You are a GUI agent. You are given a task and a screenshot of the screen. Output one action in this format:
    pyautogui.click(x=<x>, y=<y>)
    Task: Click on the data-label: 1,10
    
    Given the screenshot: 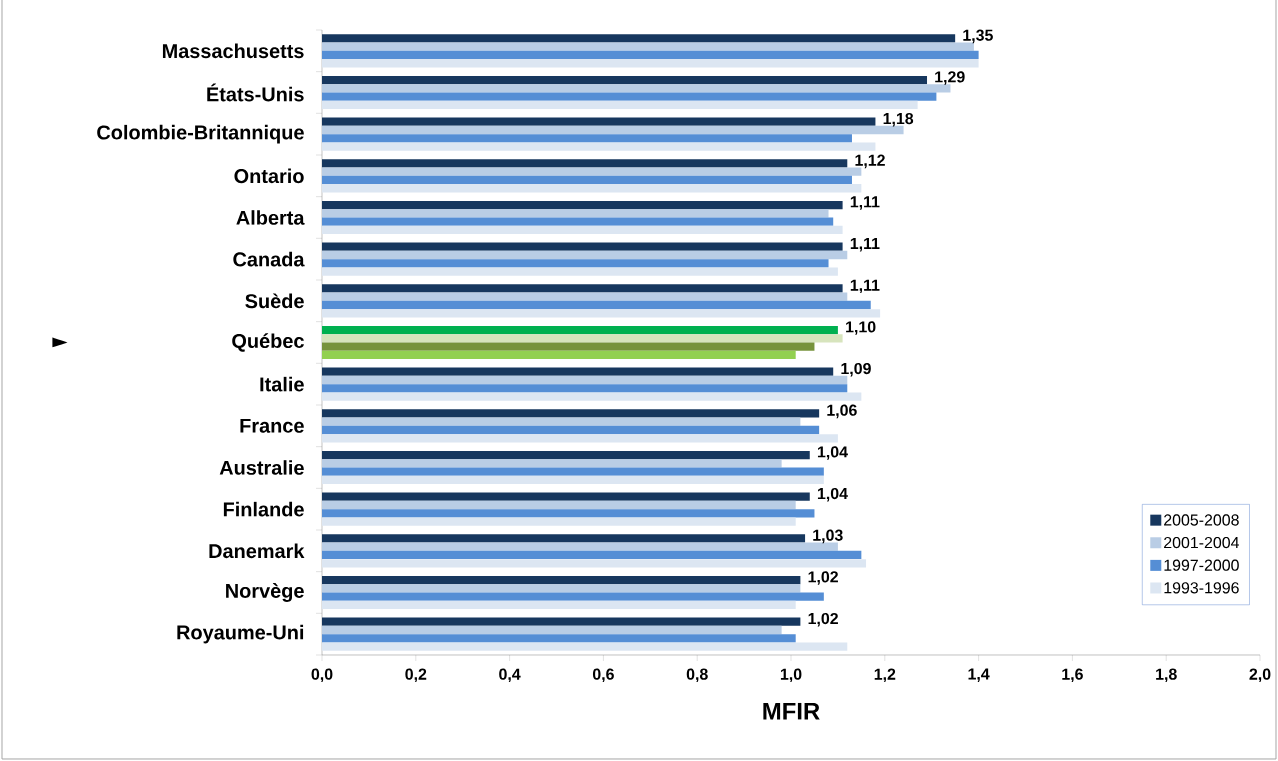 What is the action you would take?
    pyautogui.click(x=861, y=328)
    